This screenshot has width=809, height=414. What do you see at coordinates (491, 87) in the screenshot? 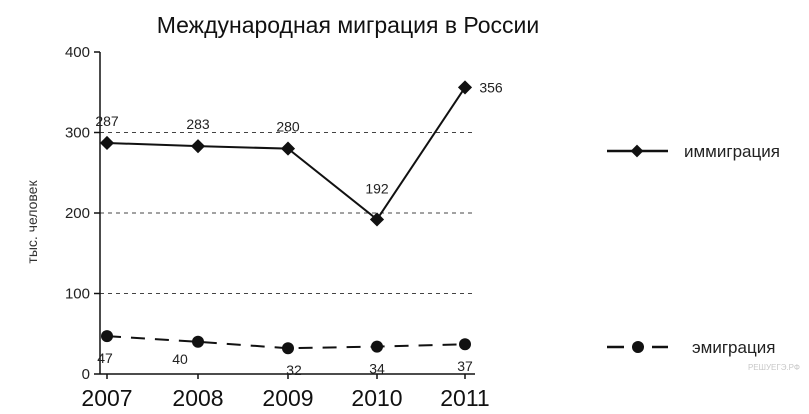
I see `data-label-0-2011: 356` at bounding box center [491, 87].